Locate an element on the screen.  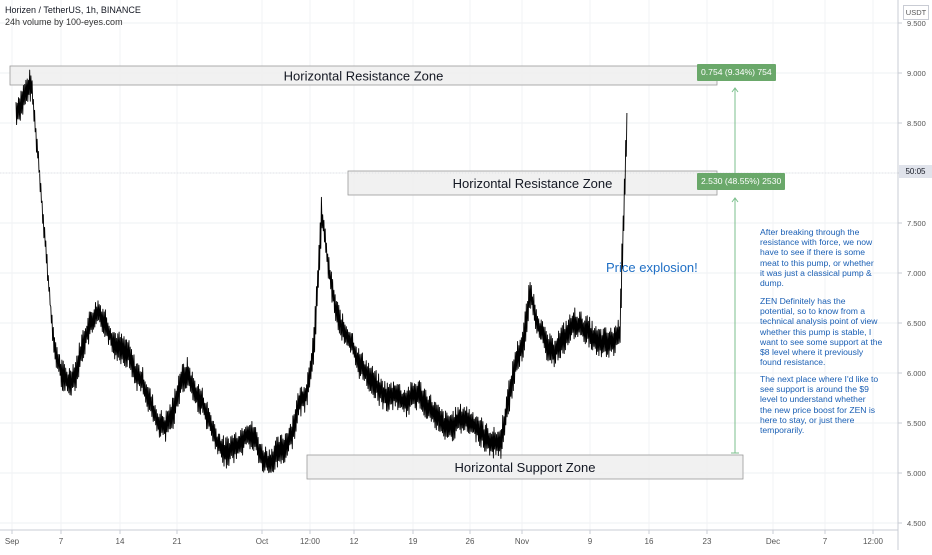
time-axis: Sep 7 14 21 Oct 12:00 12 19 26 Nov 9 16 23 Dec 7 12:00 is located at coordinates (444, 538).